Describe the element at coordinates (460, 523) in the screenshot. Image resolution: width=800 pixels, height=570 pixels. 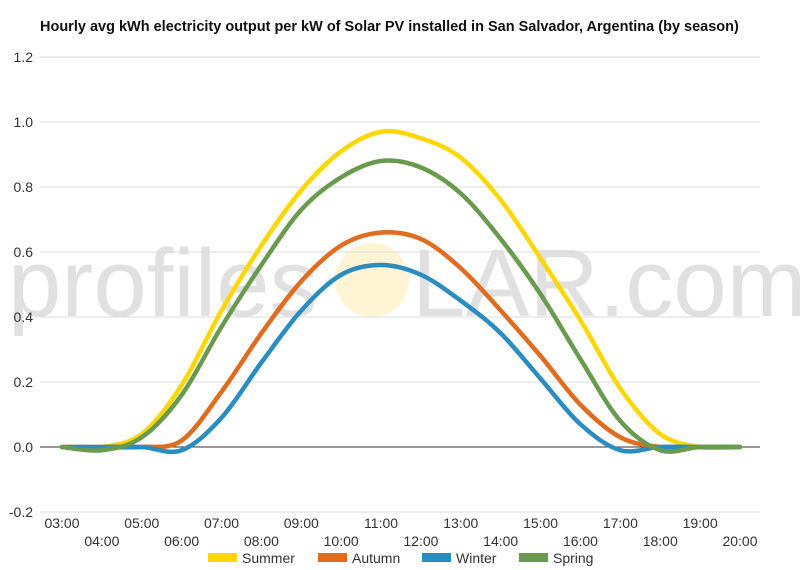
I see `x-tick-label: 13:00` at that location.